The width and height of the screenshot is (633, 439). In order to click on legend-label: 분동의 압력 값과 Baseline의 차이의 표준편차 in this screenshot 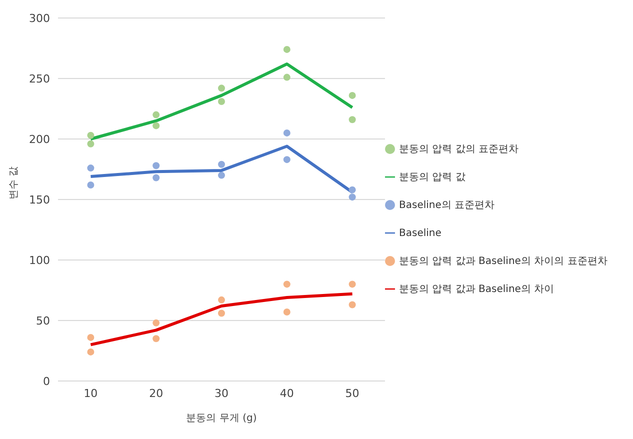, I will do `click(503, 261)`.